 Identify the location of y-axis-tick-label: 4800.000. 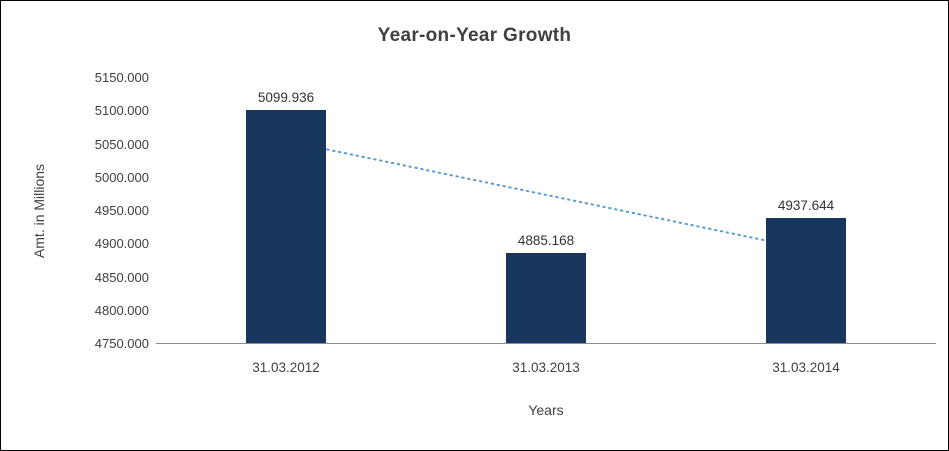
(121, 310).